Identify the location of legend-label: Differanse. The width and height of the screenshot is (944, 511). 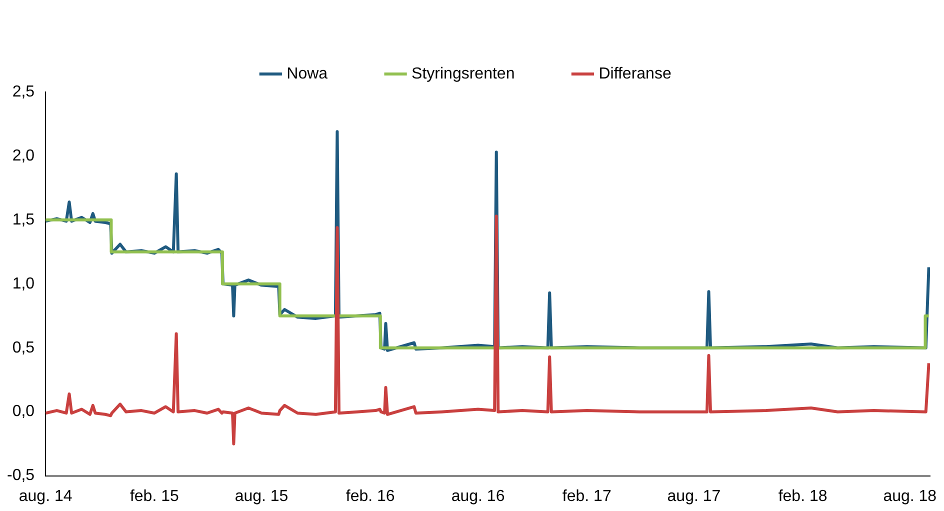
(635, 73).